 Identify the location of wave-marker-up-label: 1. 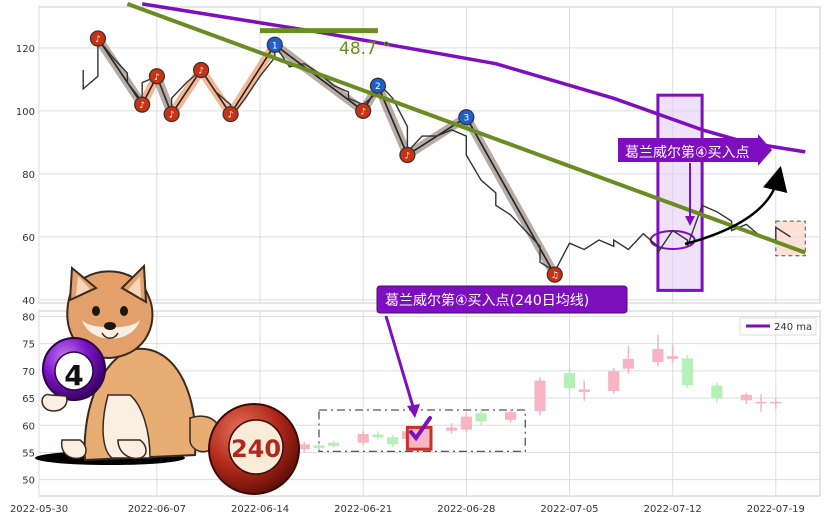
(275, 46).